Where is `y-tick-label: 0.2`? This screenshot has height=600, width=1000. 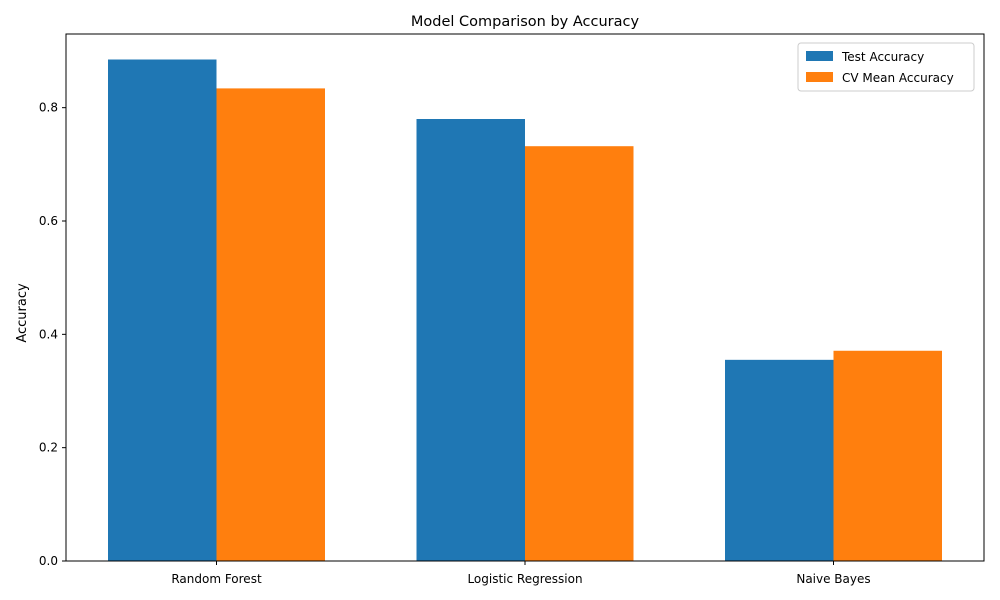 y-tick-label: 0.2 is located at coordinates (48, 448).